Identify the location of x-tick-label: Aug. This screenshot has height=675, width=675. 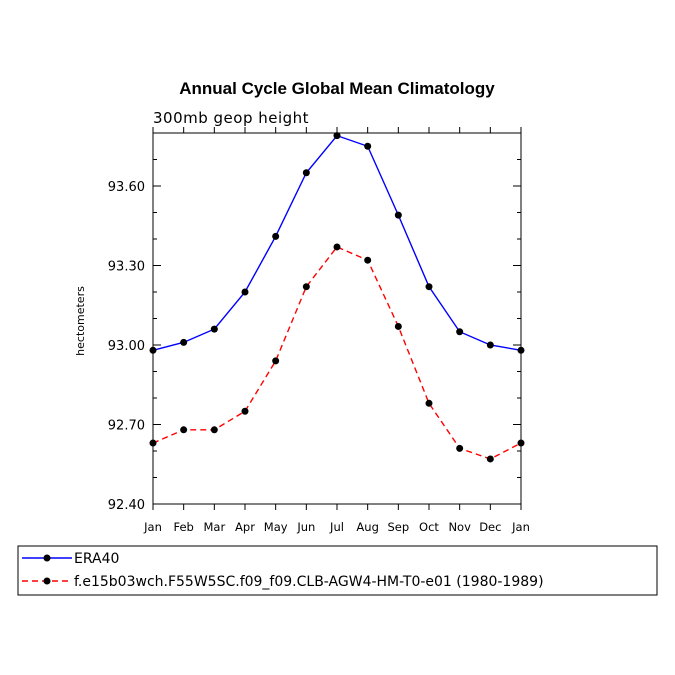
(367, 527).